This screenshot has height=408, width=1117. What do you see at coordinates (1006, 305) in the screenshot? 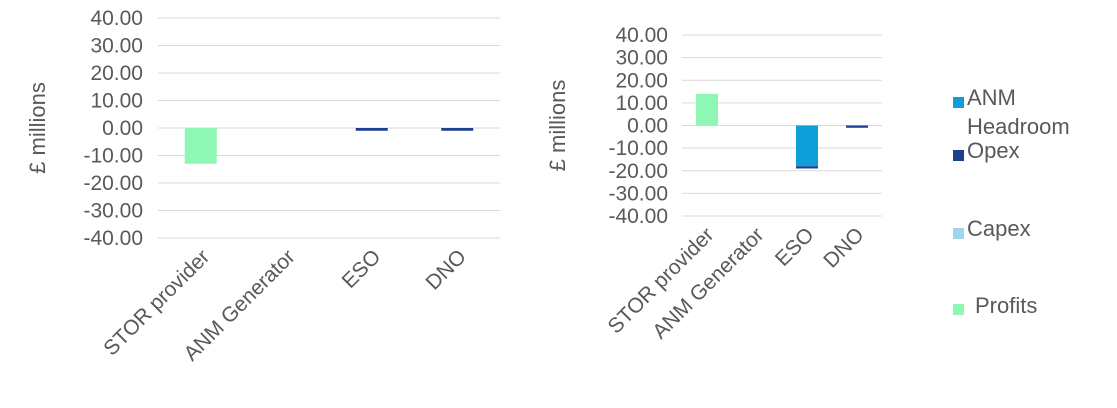
I see `legend-label: Profits` at bounding box center [1006, 305].